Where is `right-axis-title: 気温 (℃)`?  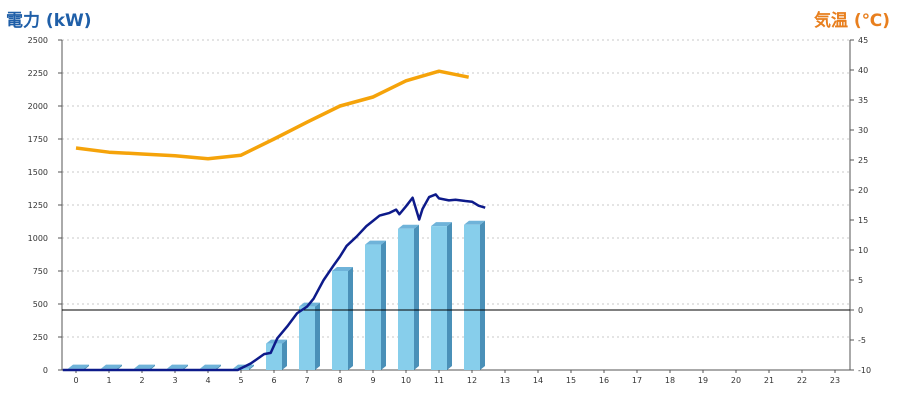
right-axis-title: 気温 (℃) is located at coordinates (851, 21).